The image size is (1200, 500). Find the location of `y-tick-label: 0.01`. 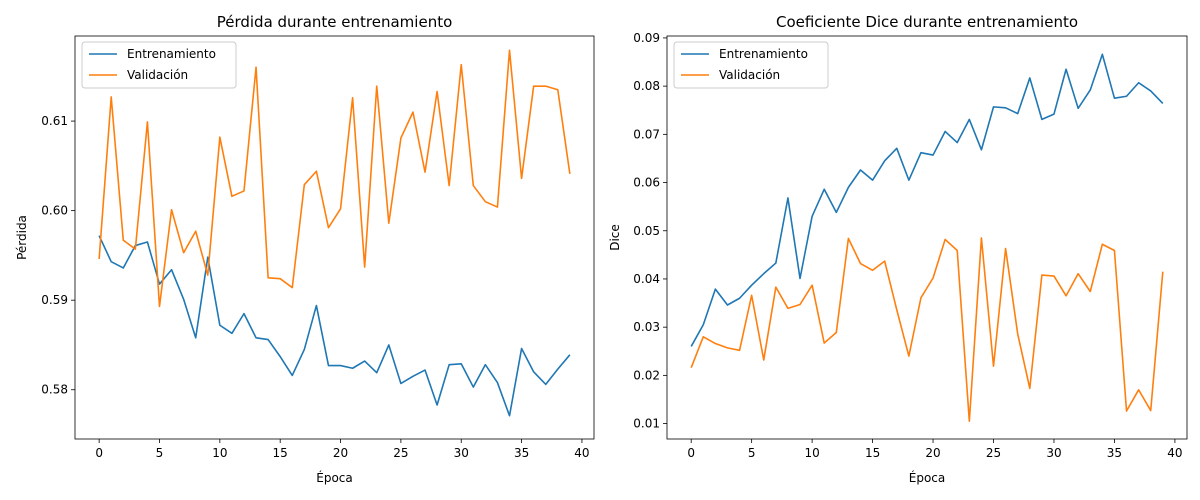

y-tick-label: 0.01 is located at coordinates (646, 424).